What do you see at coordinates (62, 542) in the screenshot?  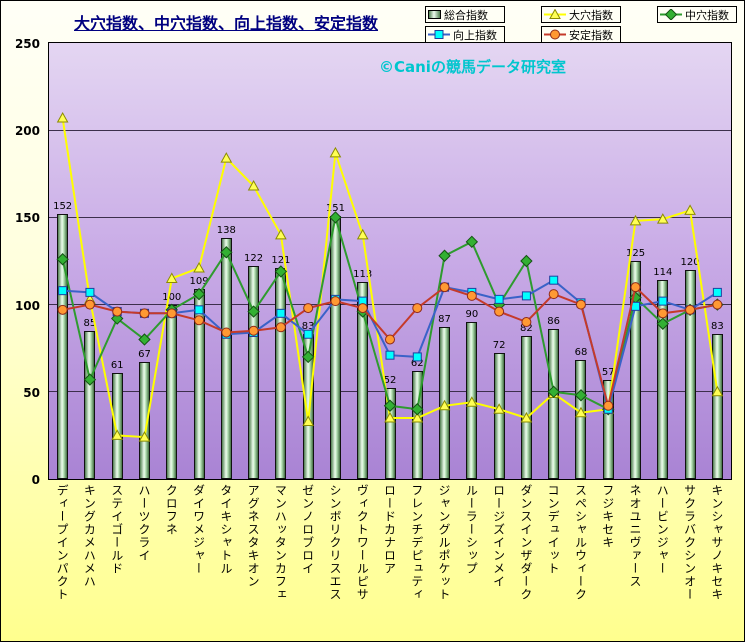 I see `x-axis-label: ディープインパクト` at bounding box center [62, 542].